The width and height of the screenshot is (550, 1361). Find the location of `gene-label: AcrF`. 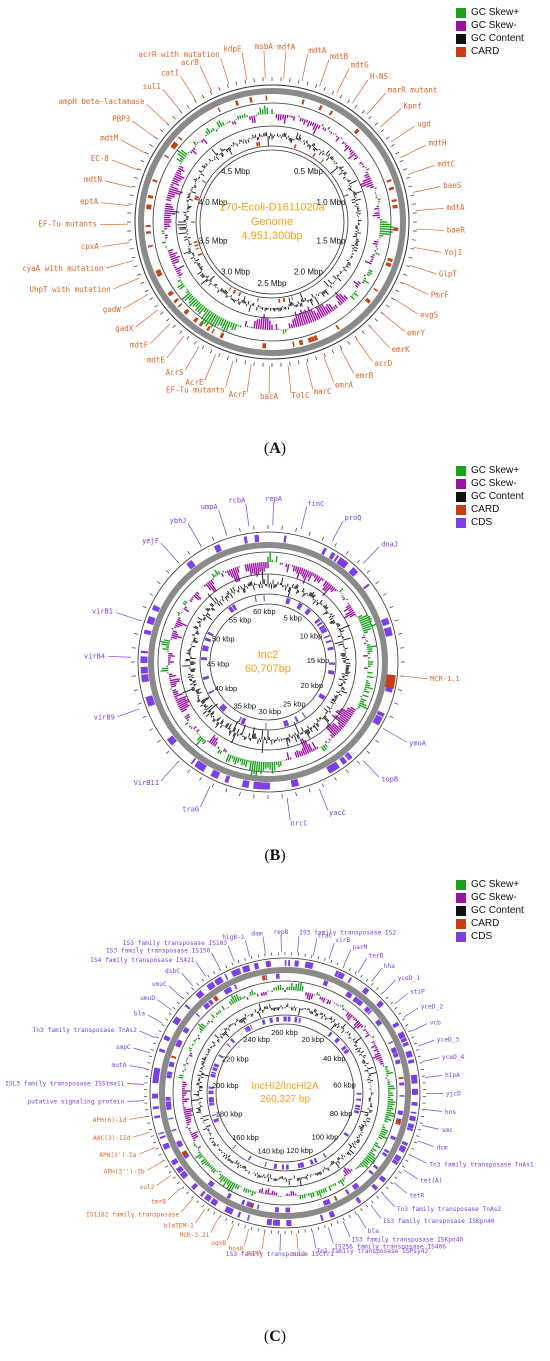

gene-label: AcrF is located at coordinates (238, 394).